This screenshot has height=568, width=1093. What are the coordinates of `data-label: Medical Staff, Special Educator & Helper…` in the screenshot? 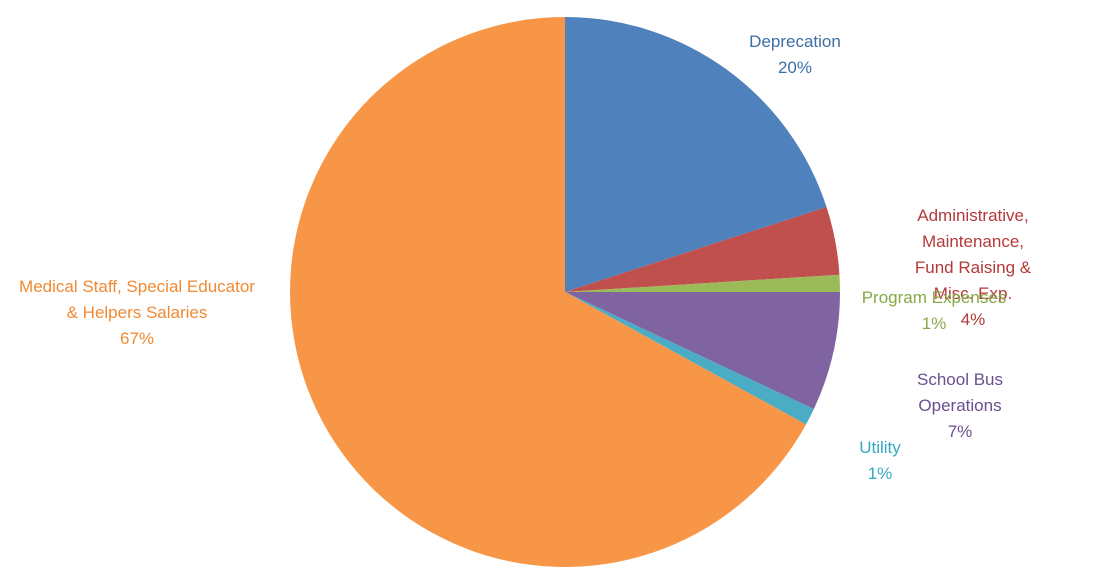 It's located at (137, 313).